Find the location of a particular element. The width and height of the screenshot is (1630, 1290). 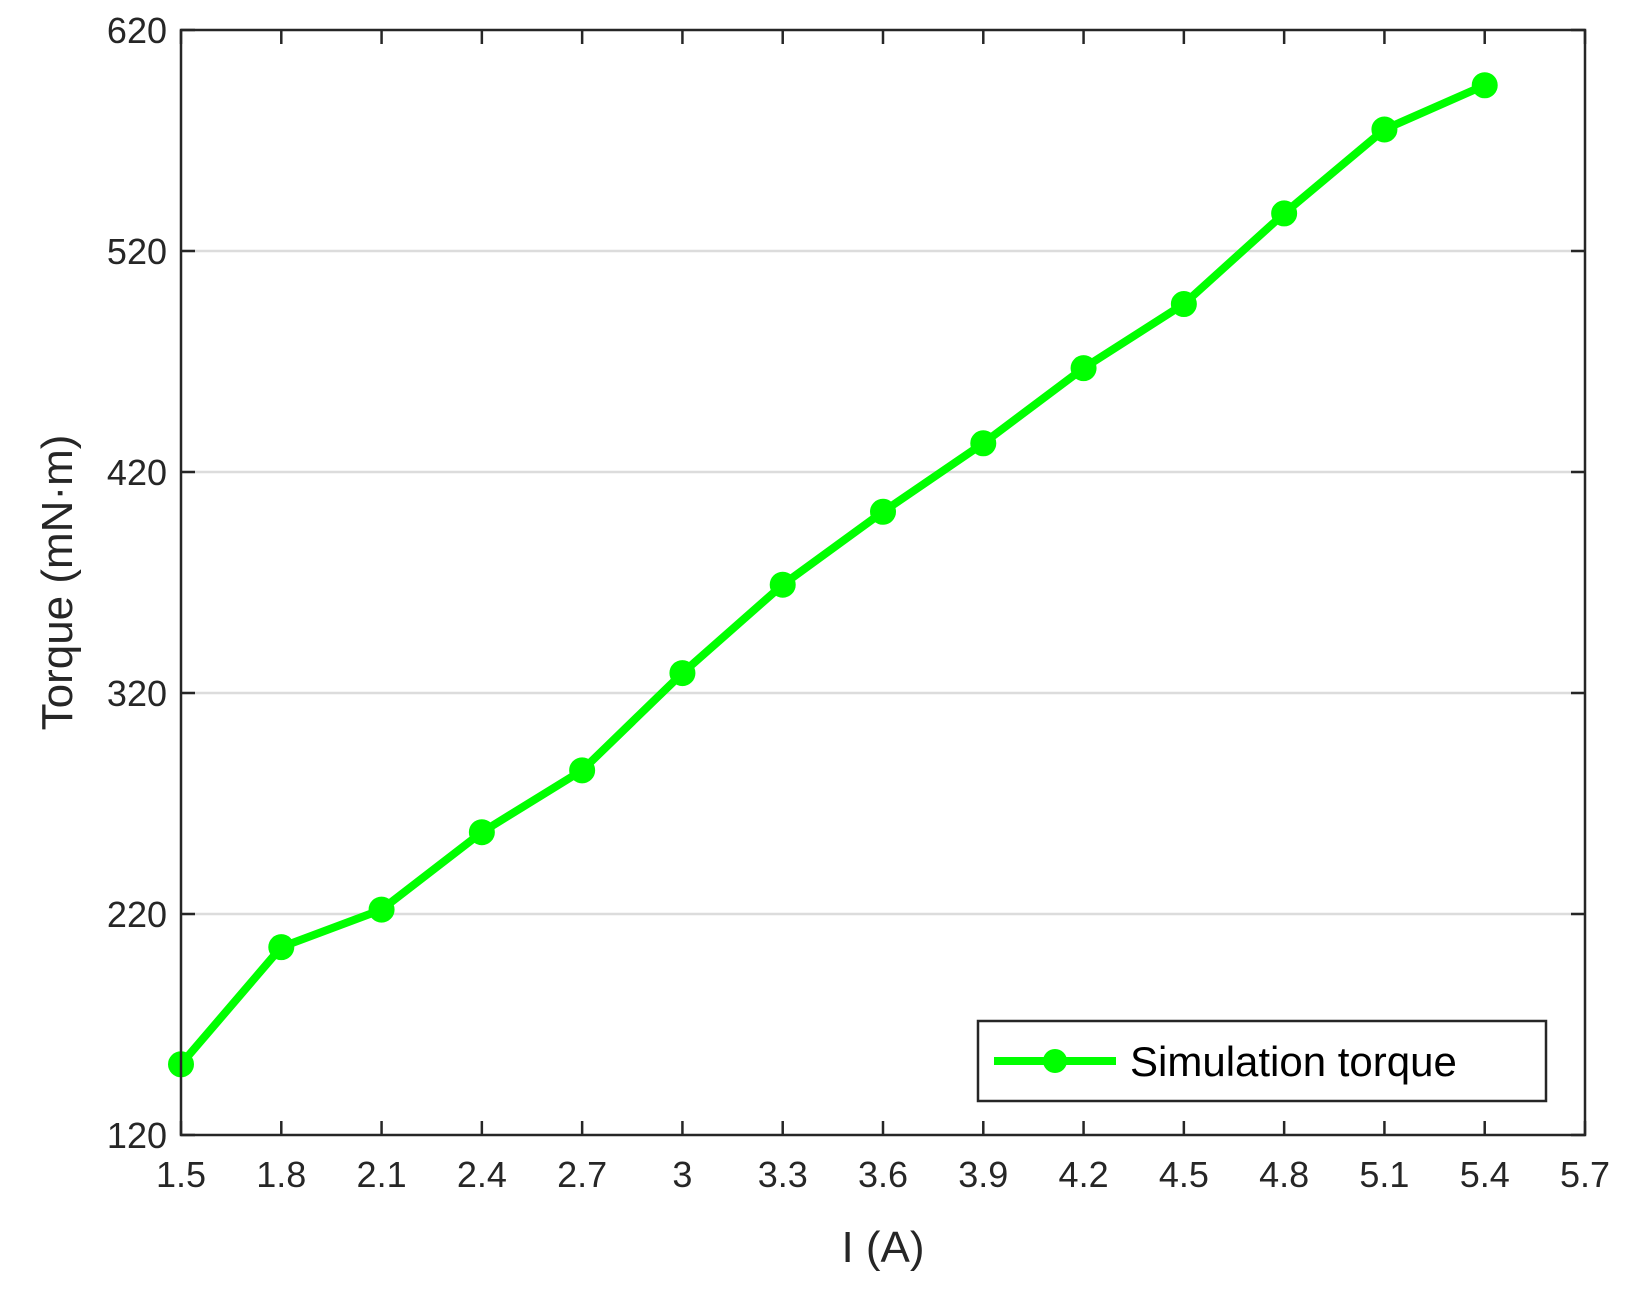

y-tick-label: 120 is located at coordinates (137, 1135).